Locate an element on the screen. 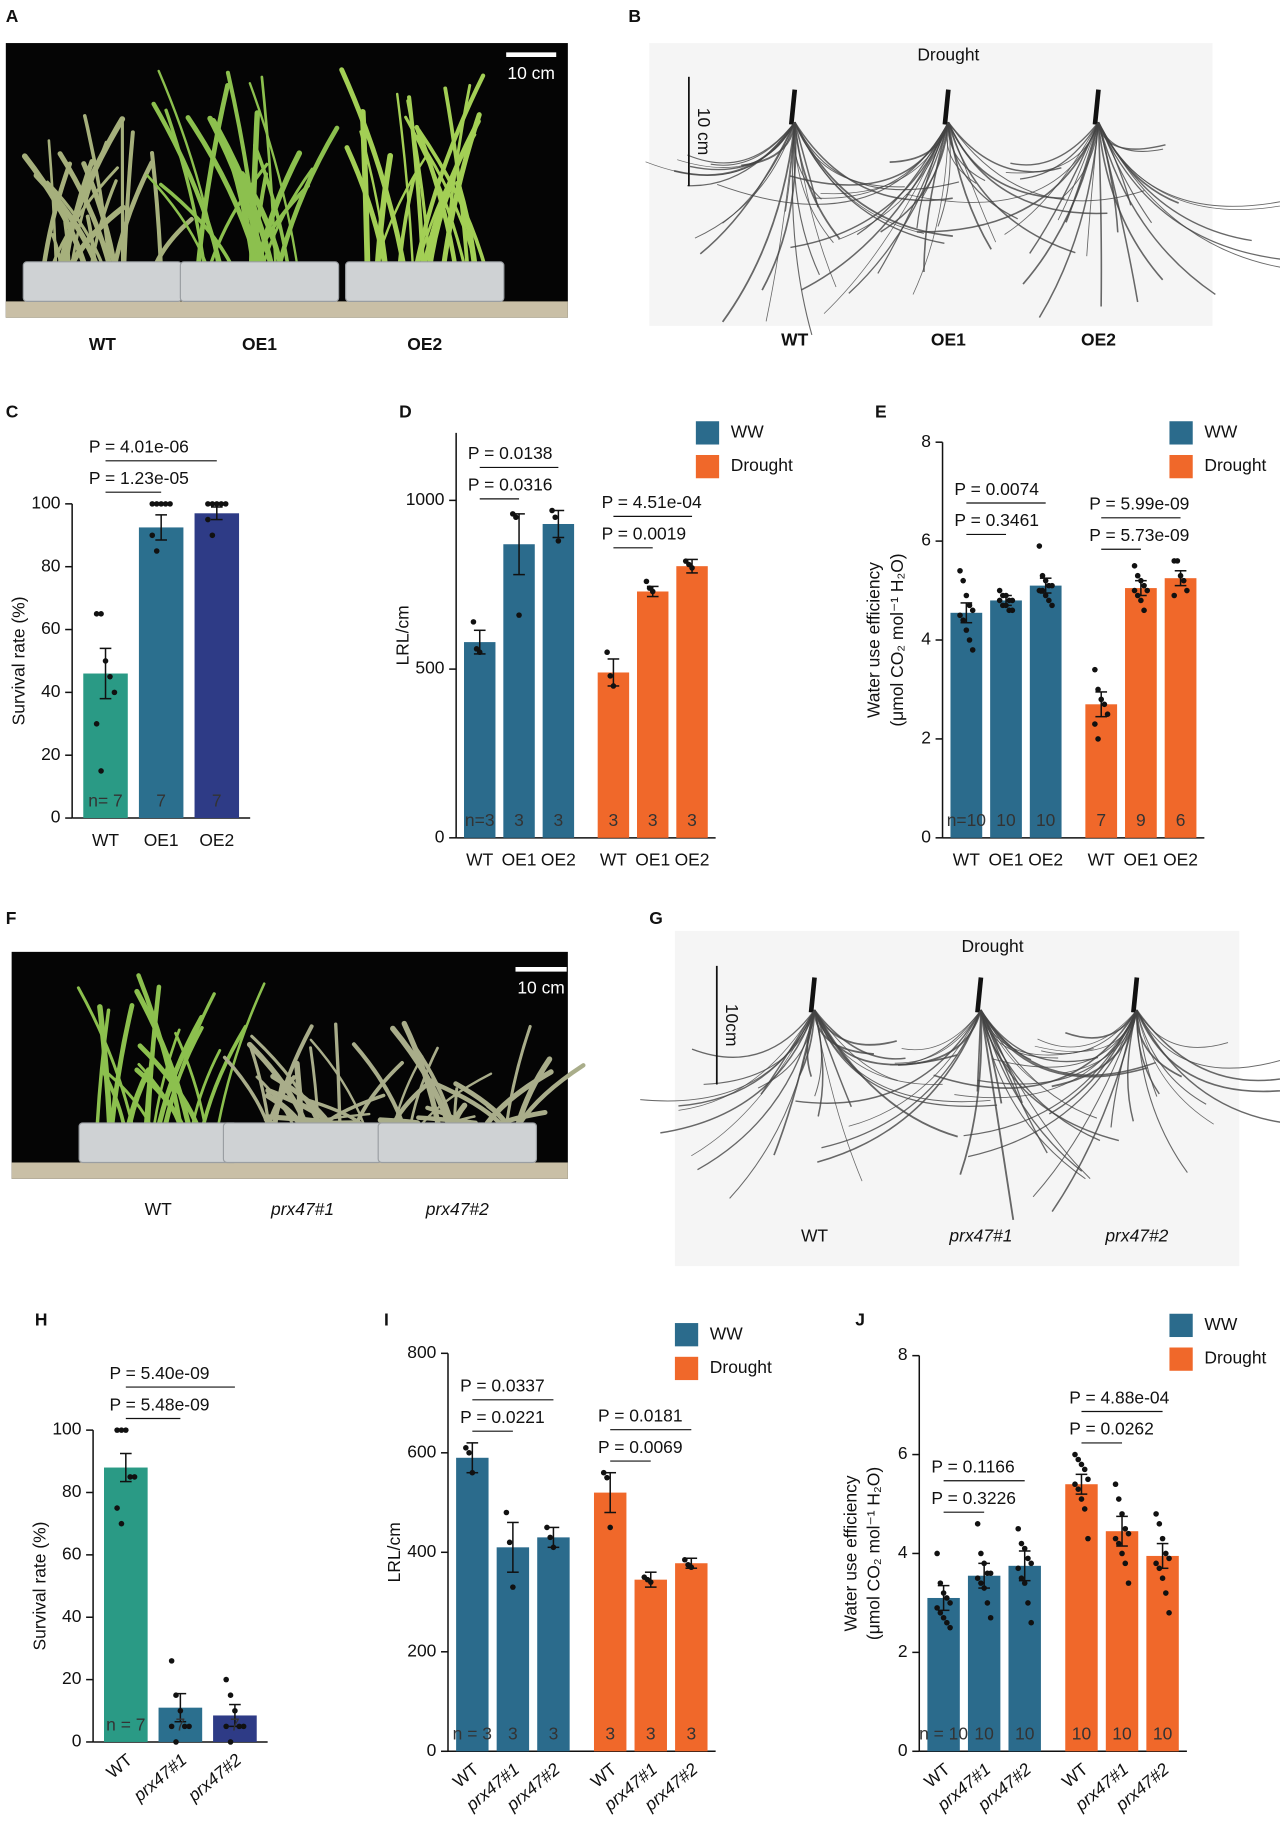  panel-letter: J is located at coordinates (860, 1319).